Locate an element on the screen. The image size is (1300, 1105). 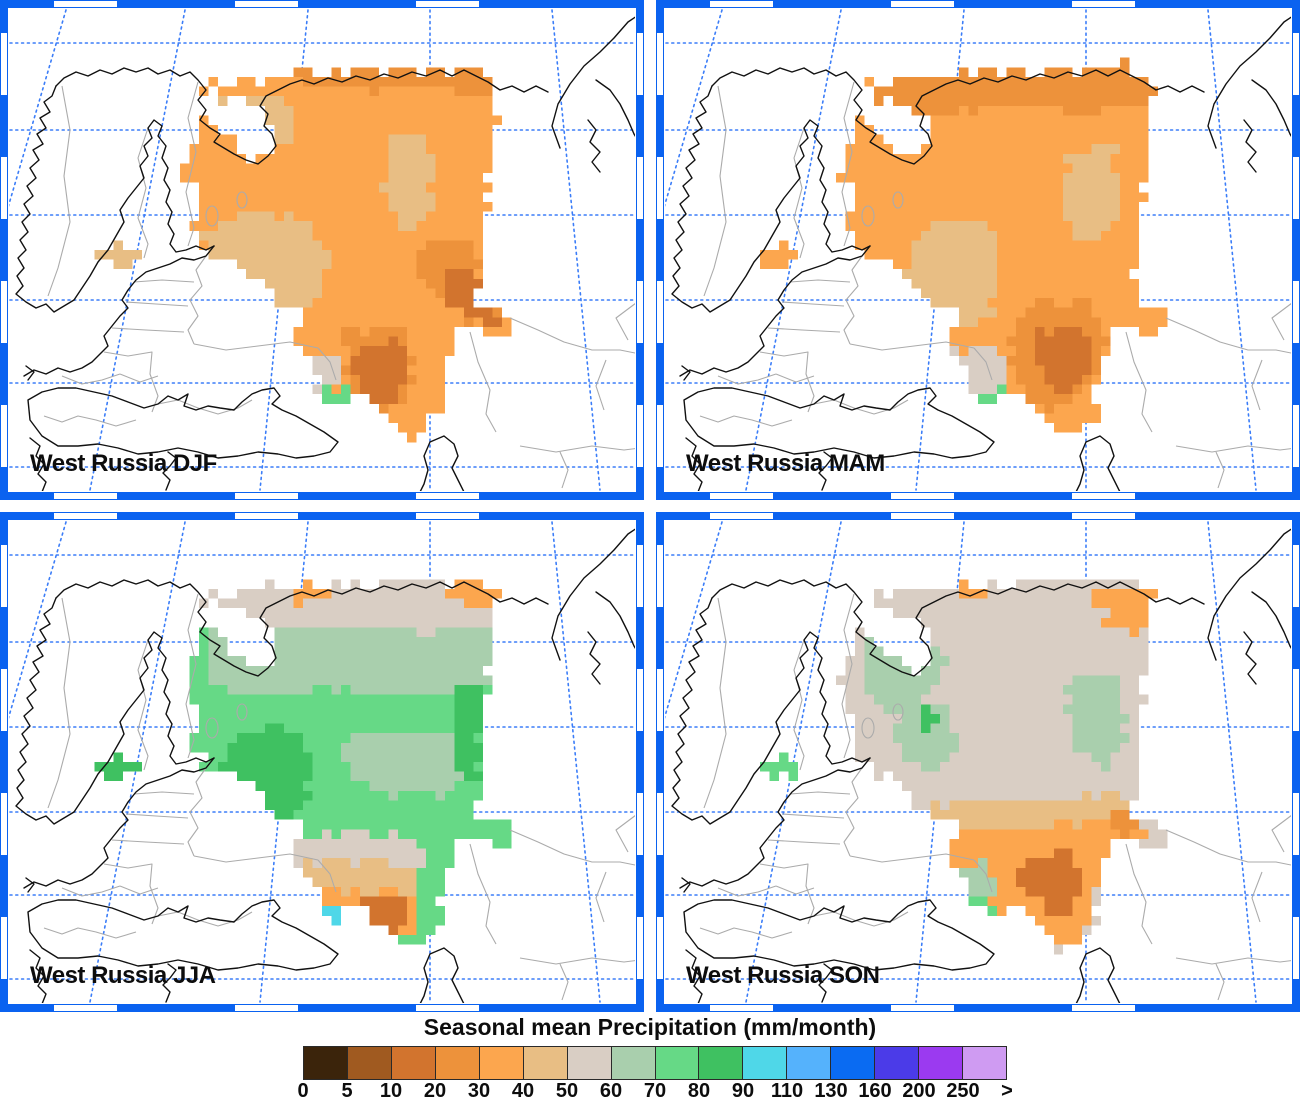
colorbar-tick-80: 80 is located at coordinates (699, 1091).